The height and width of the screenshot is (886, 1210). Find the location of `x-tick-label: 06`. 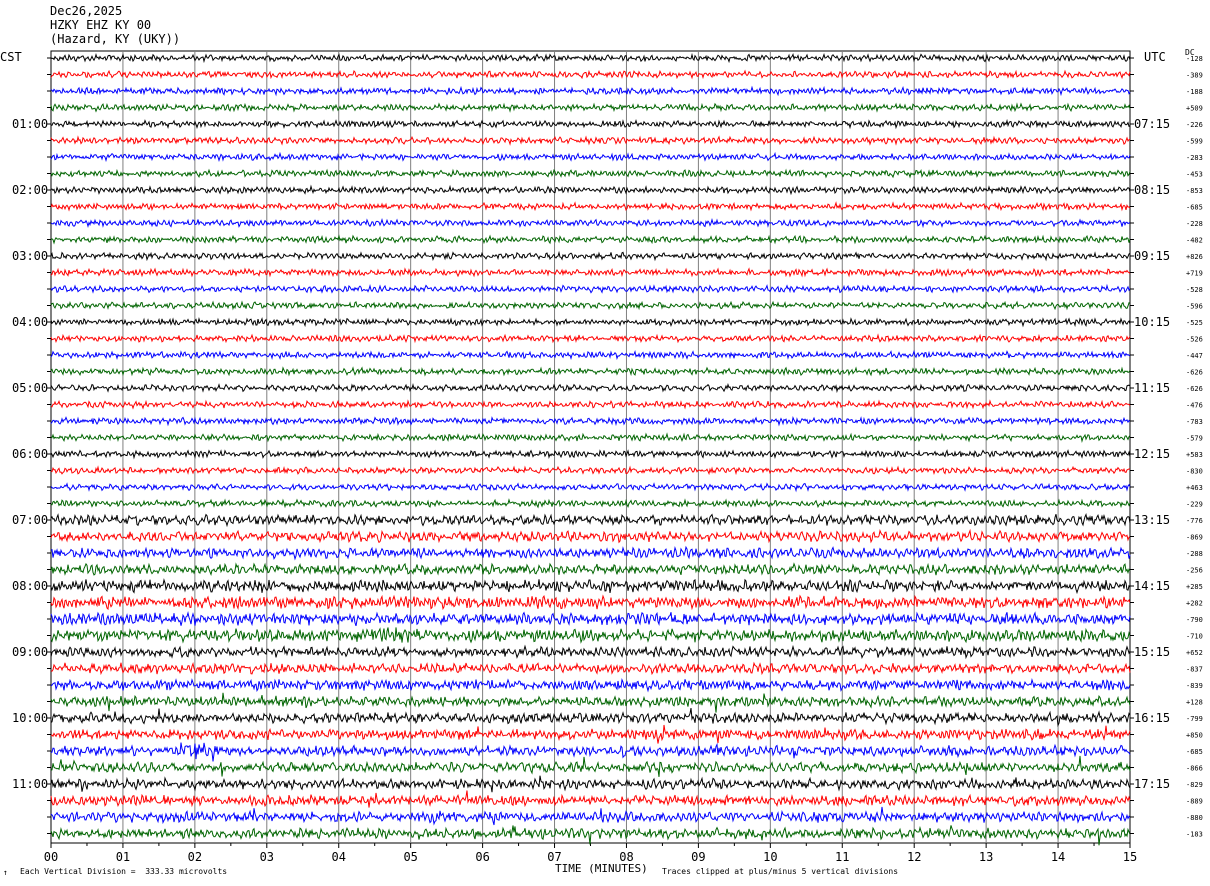

x-tick-label: 06 is located at coordinates (482, 857).